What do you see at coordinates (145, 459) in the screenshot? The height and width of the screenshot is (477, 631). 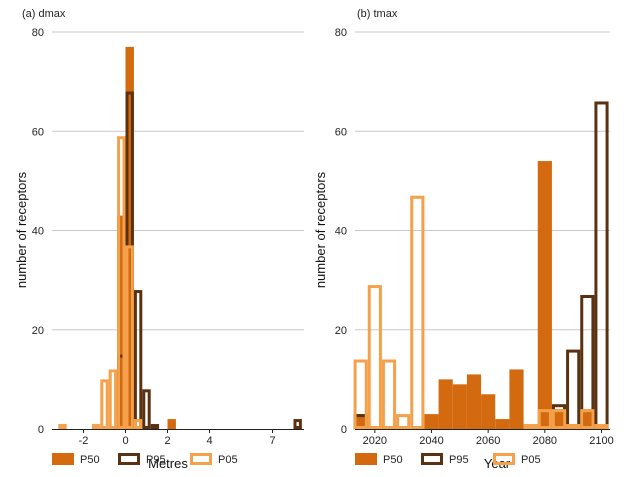 I see `legend-dmax: P50 P95 P05` at bounding box center [145, 459].